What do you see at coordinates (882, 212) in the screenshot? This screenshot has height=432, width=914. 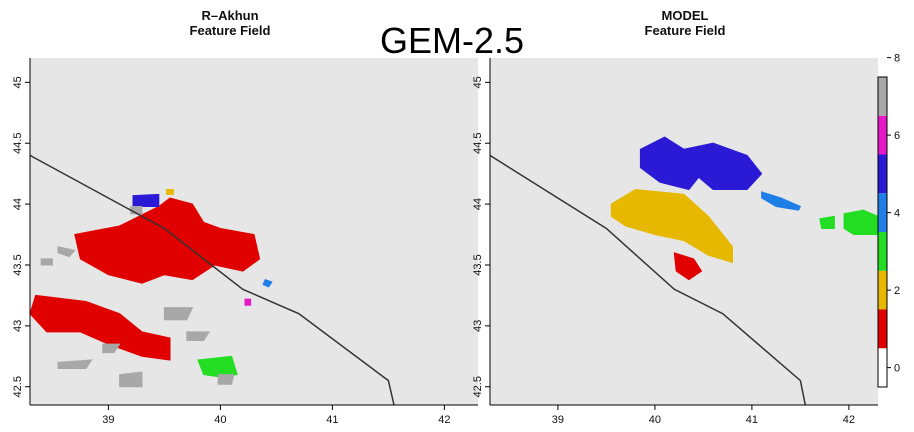 I see `colorbar-segment-lightblue` at bounding box center [882, 212].